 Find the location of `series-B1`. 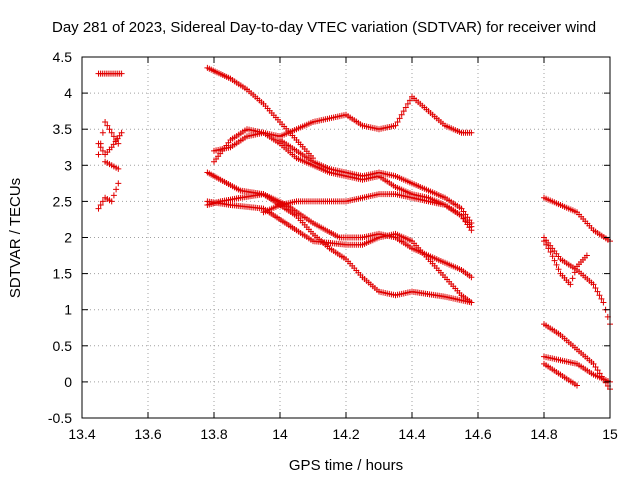

series-B1 is located at coordinates (260, 113).